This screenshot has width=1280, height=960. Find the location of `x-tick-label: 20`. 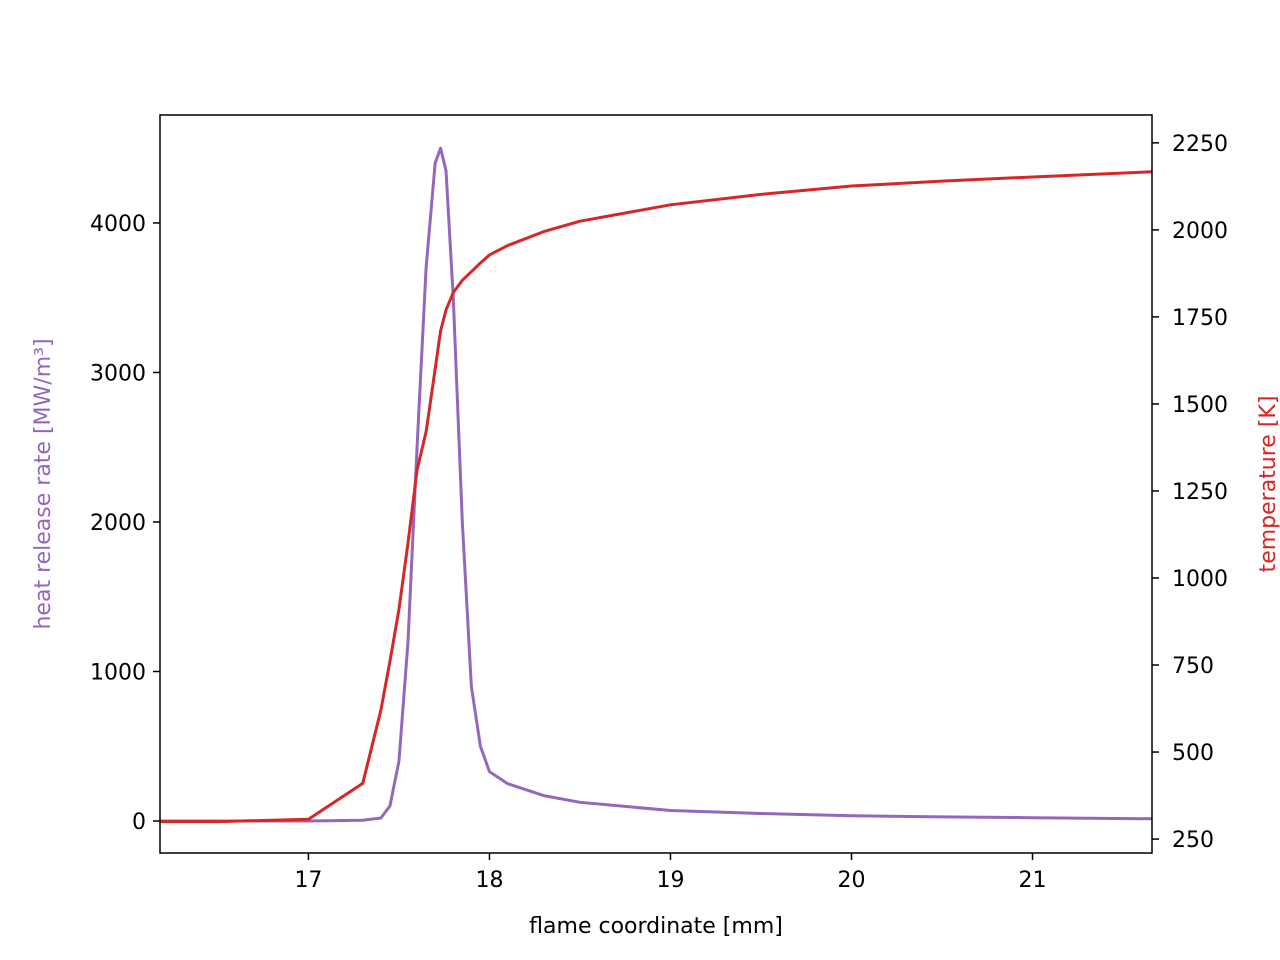

x-tick-label: 20 is located at coordinates (852, 880).